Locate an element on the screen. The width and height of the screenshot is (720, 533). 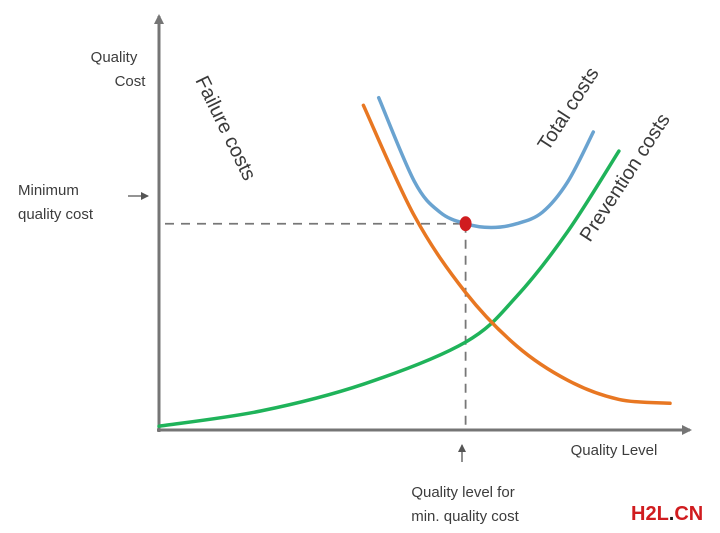
watermark-cn: CN is located at coordinates (688, 514).